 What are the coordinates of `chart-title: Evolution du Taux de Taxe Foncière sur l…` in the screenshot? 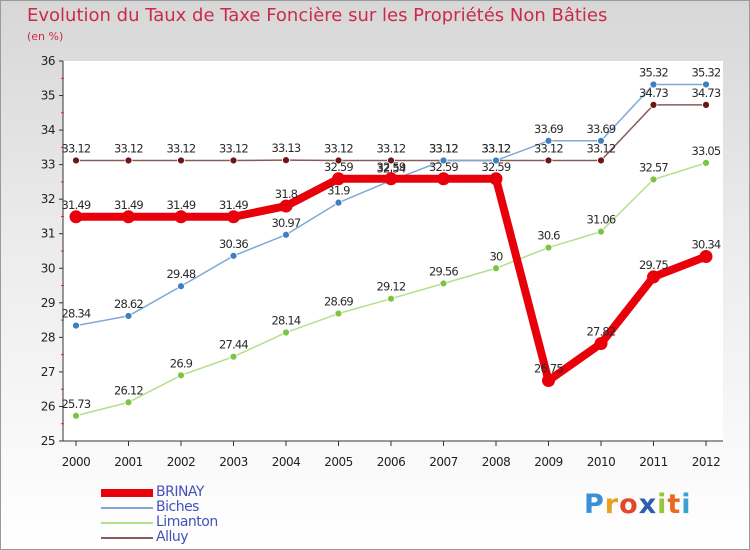 It's located at (317, 15).